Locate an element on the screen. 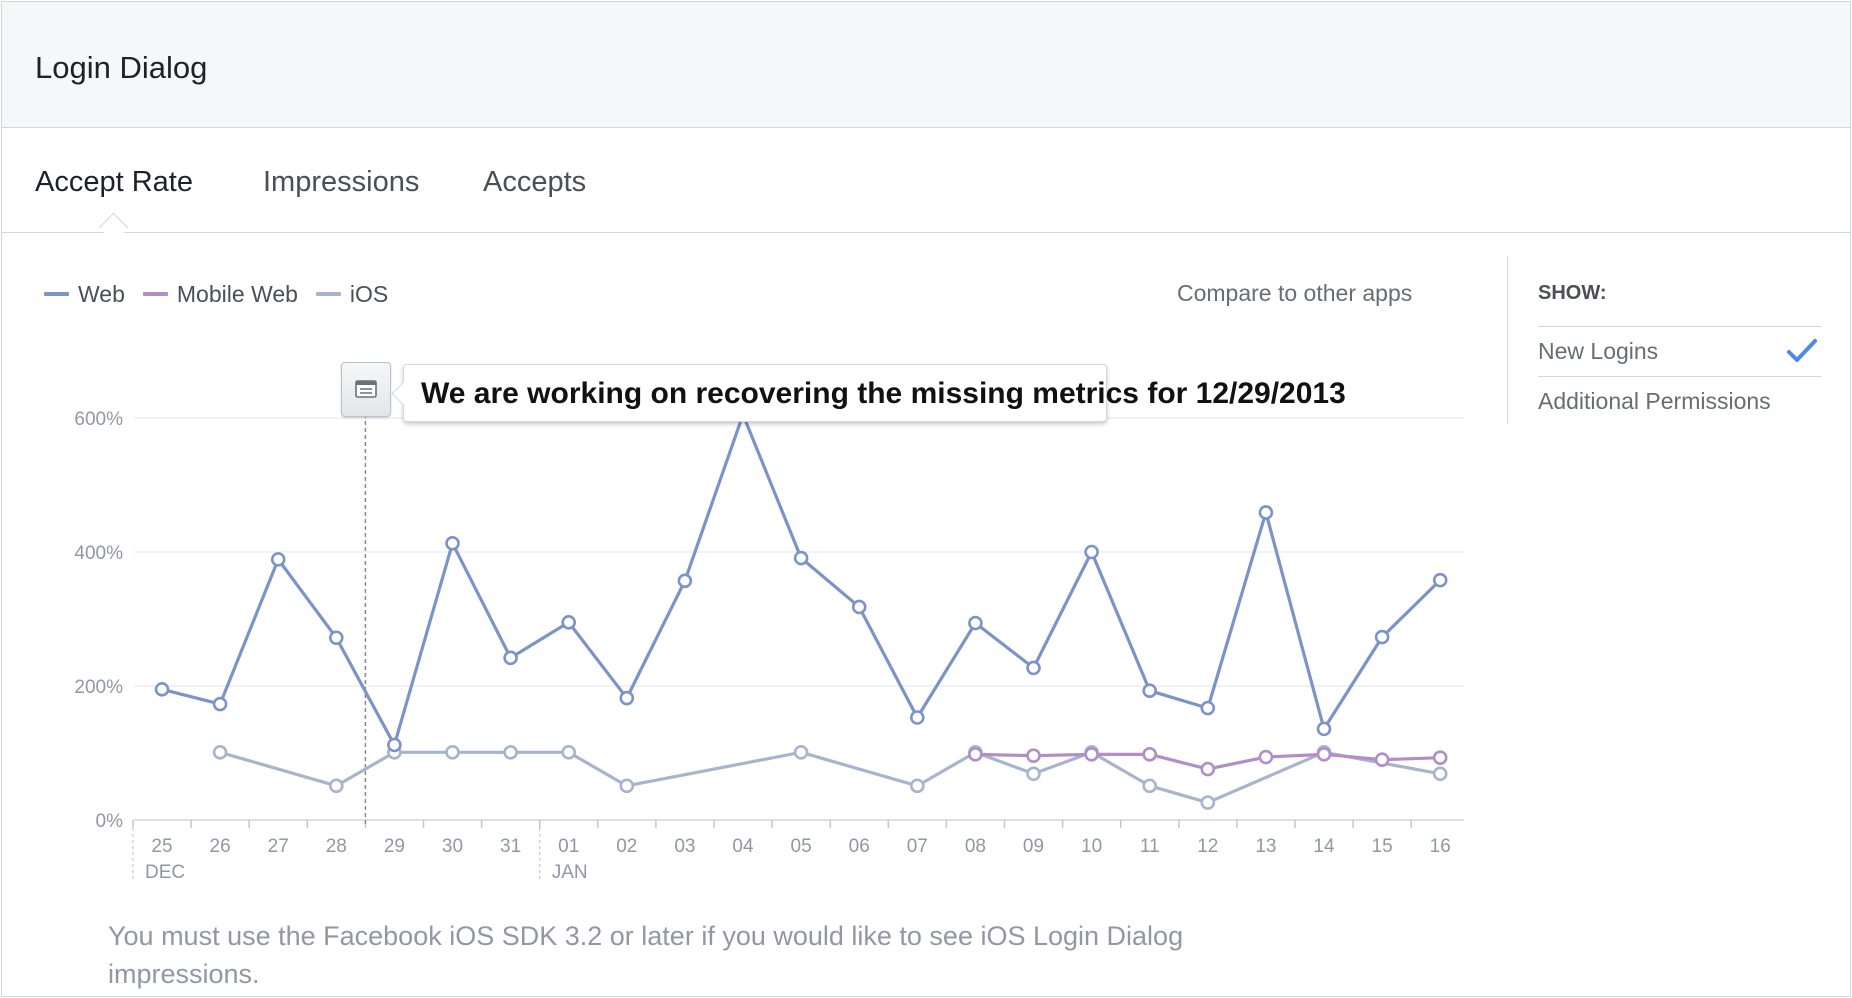 Image resolution: width=1852 pixels, height=998 pixels. tab-accept-rate: Accept Rate is located at coordinates (114, 182).